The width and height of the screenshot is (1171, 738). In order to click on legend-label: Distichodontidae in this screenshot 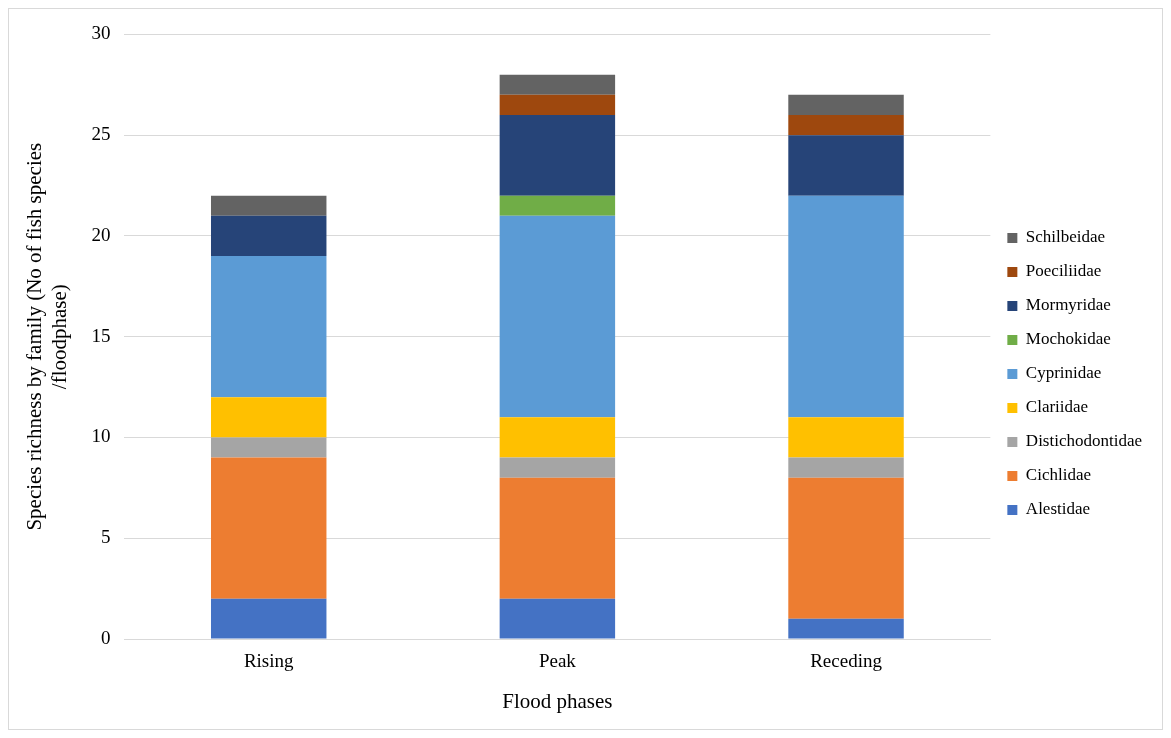, I will do `click(1084, 441)`.